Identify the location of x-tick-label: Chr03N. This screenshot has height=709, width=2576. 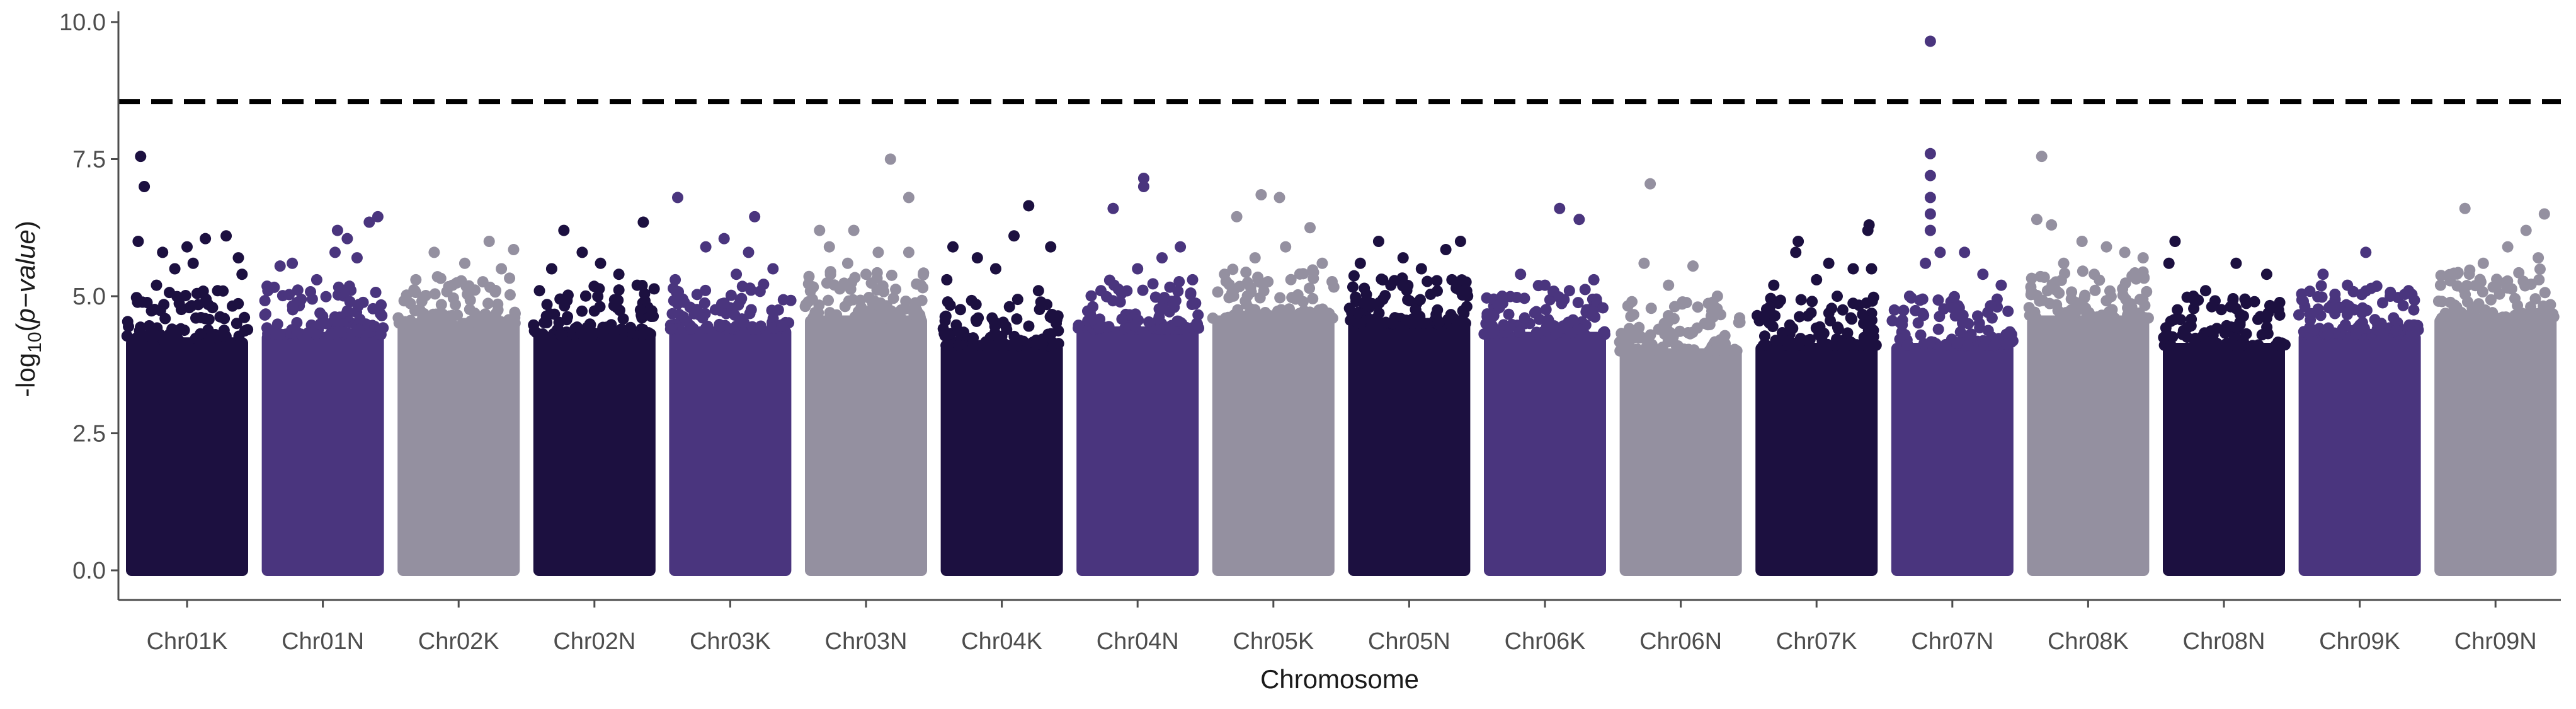
(866, 641).